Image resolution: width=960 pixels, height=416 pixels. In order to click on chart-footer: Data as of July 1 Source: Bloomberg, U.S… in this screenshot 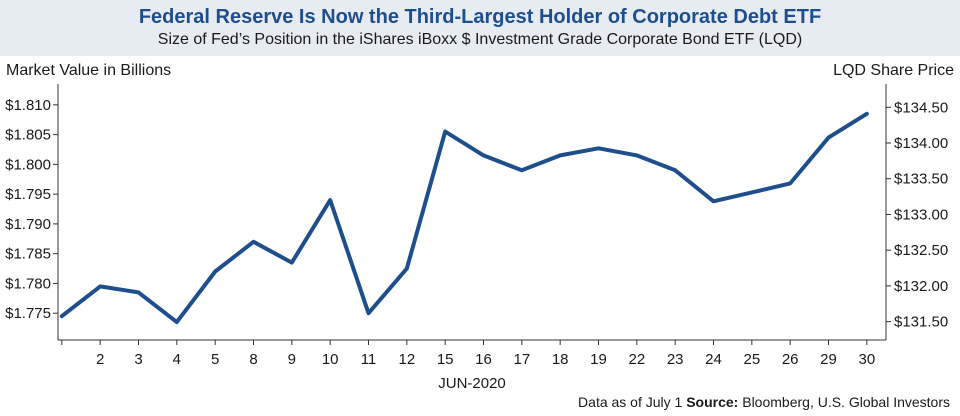, I will do `click(764, 402)`.